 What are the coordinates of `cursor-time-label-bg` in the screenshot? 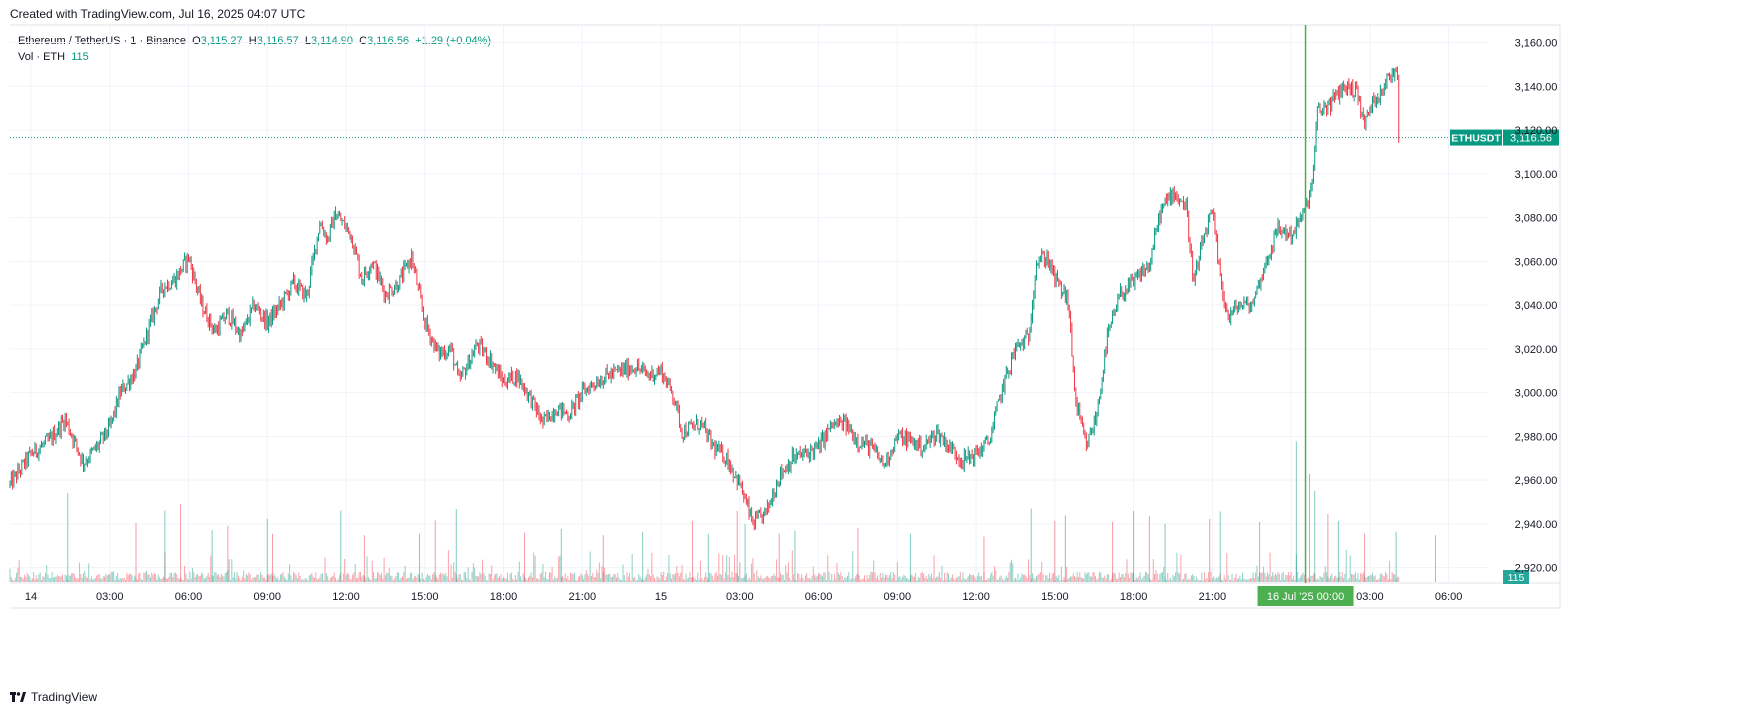 It's located at (1305, 596).